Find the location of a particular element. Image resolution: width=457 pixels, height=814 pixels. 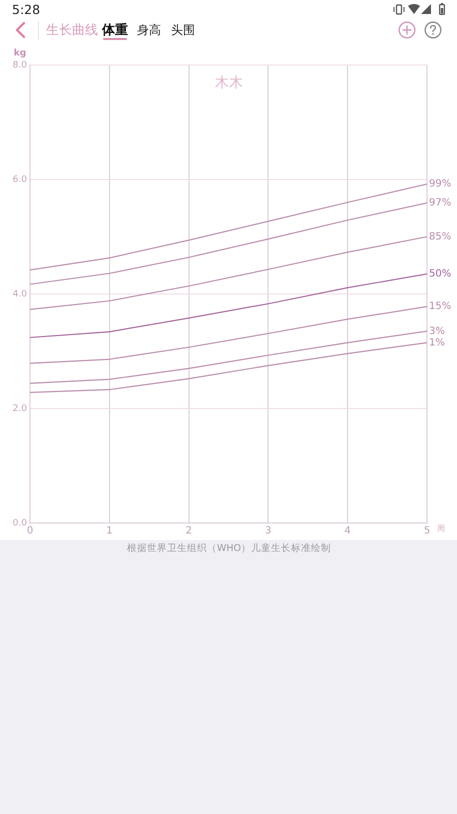

x-tick-label: 5 is located at coordinates (427, 531).